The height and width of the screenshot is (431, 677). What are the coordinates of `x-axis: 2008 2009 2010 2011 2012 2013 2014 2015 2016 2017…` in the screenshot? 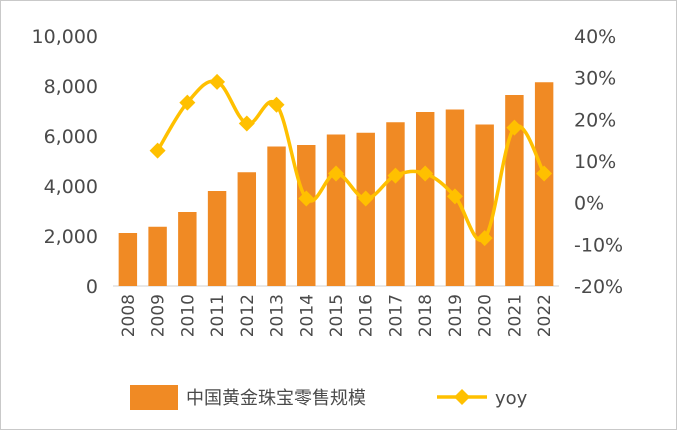 It's located at (337, 315).